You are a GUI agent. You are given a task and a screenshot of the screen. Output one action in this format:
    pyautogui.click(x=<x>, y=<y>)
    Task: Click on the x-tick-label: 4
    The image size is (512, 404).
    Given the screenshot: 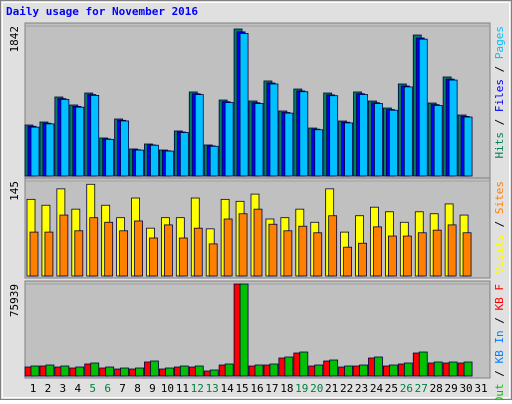 What is the action you would take?
    pyautogui.click(x=77, y=388)
    